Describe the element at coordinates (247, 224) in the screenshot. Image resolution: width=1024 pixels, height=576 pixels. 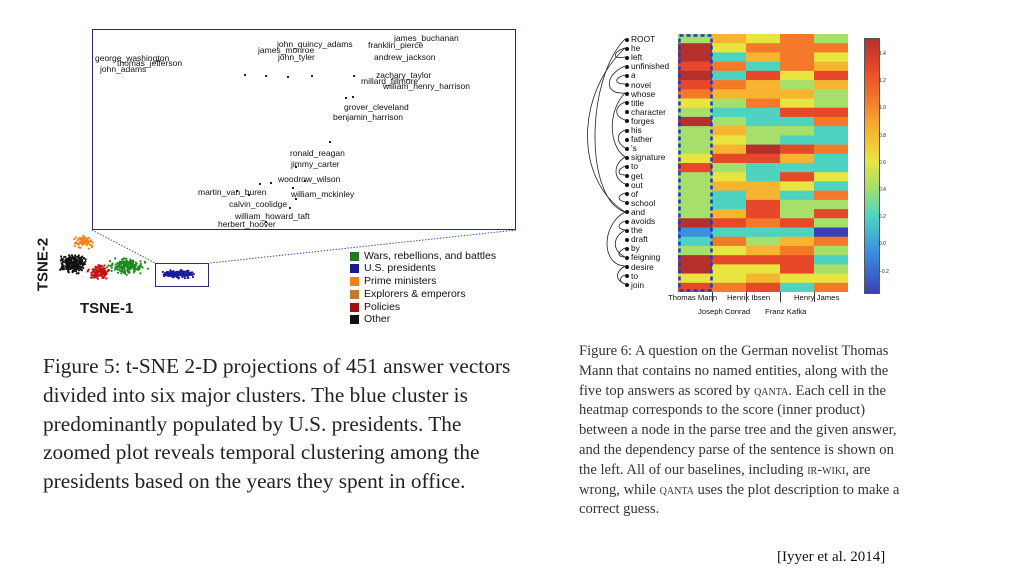
I see `president-label: herbert_hoover` at that location.